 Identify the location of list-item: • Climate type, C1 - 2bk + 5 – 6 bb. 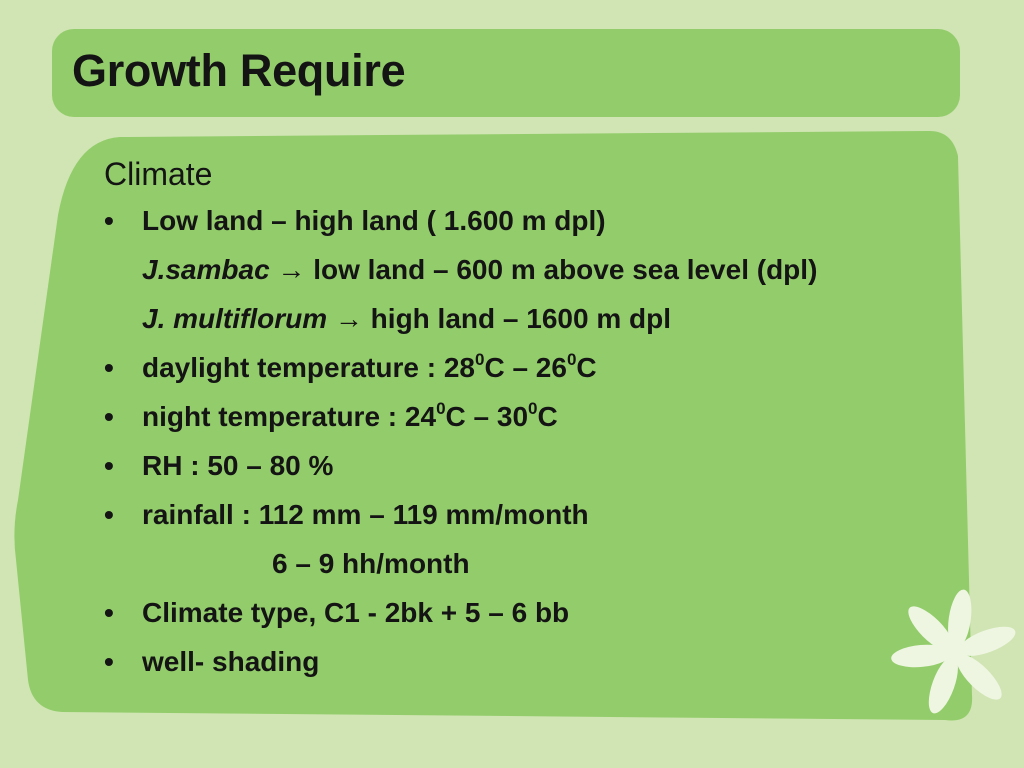
(544, 619).